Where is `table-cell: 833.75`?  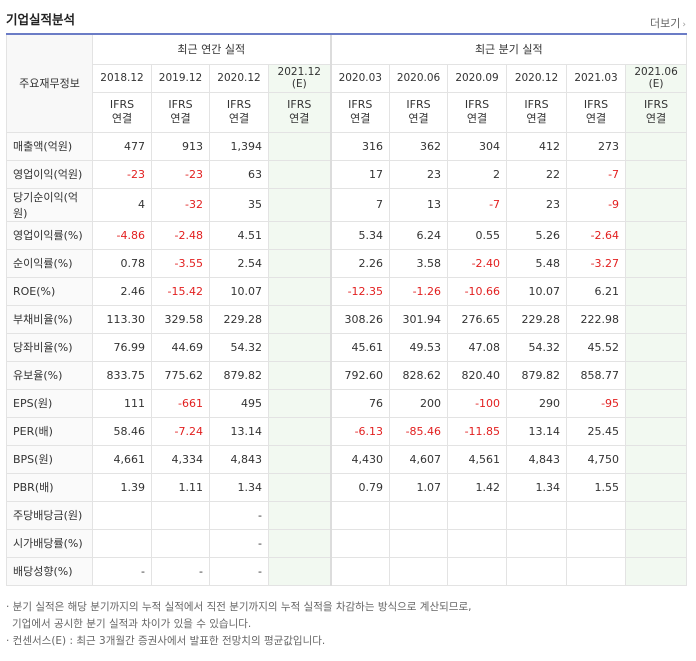
table-cell: 833.75 is located at coordinates (122, 375).